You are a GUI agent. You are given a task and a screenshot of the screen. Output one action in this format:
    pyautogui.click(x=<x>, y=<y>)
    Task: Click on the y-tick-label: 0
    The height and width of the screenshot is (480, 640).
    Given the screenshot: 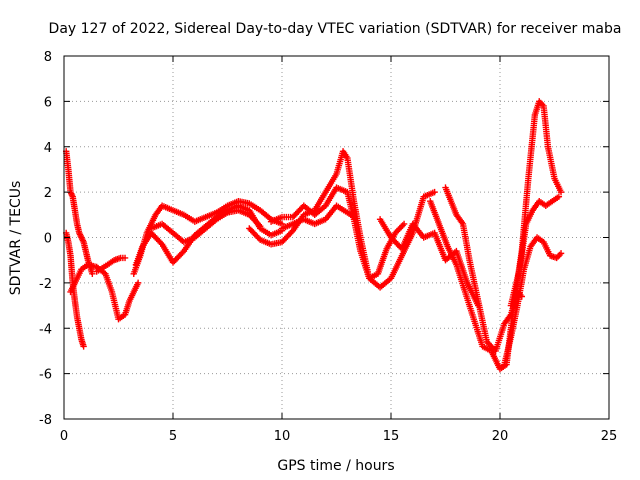 What is the action you would take?
    pyautogui.click(x=48, y=239)
    